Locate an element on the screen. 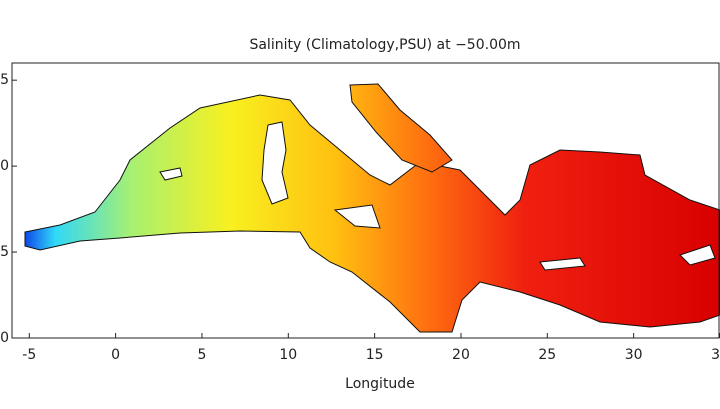  x-tick-label: 15 is located at coordinates (375, 355).